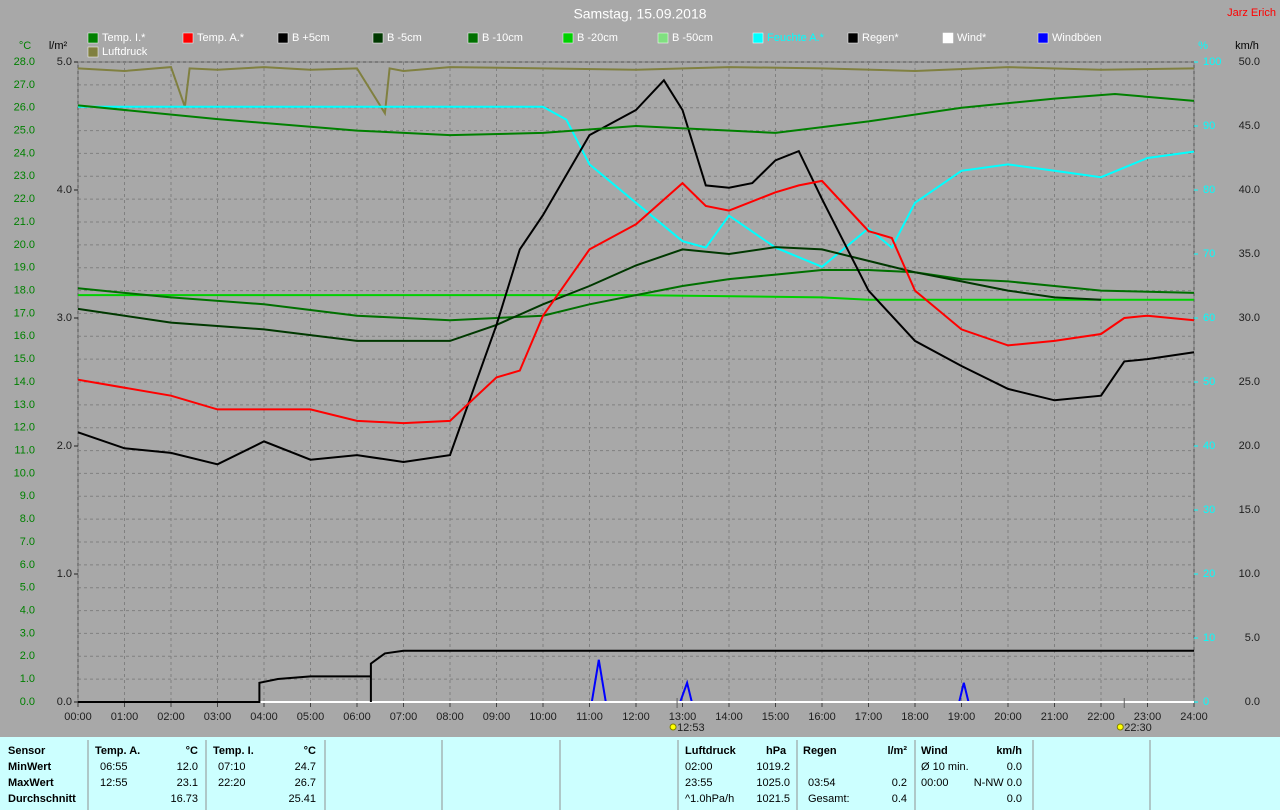  I want to click on y-tick-label: 20.0, so click(24, 245).